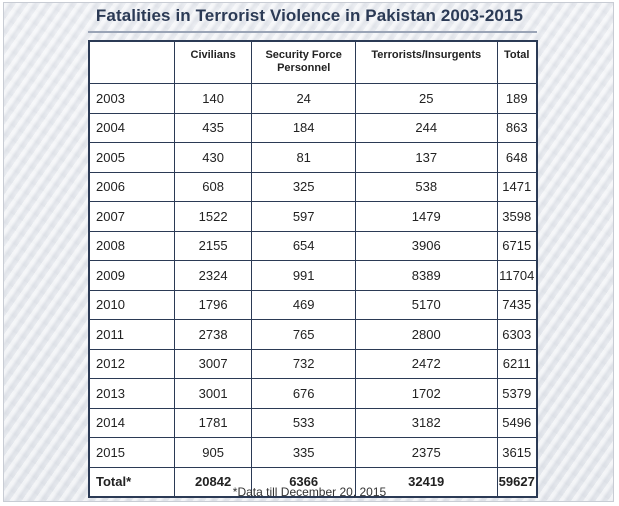 Image resolution: width=619 pixels, height=506 pixels. What do you see at coordinates (426, 186) in the screenshot?
I see `terrorists-cell: 538` at bounding box center [426, 186].